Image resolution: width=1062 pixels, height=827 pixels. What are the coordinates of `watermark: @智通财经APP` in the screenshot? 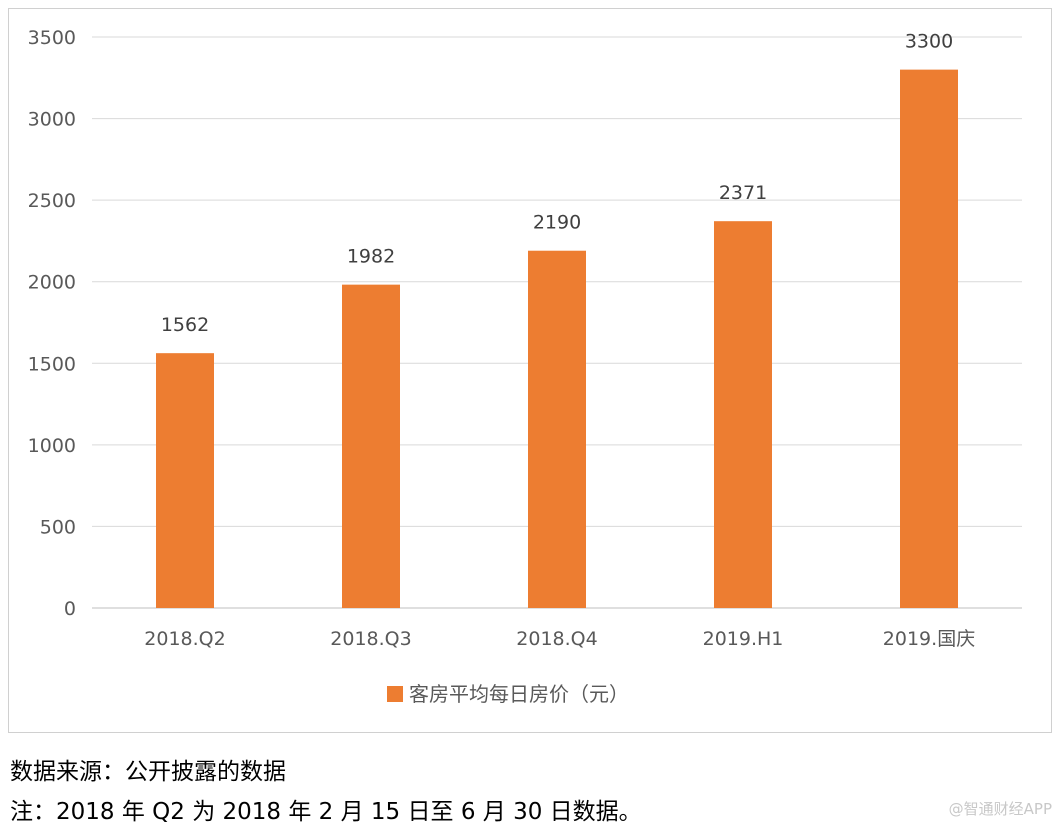 It's located at (1000, 809).